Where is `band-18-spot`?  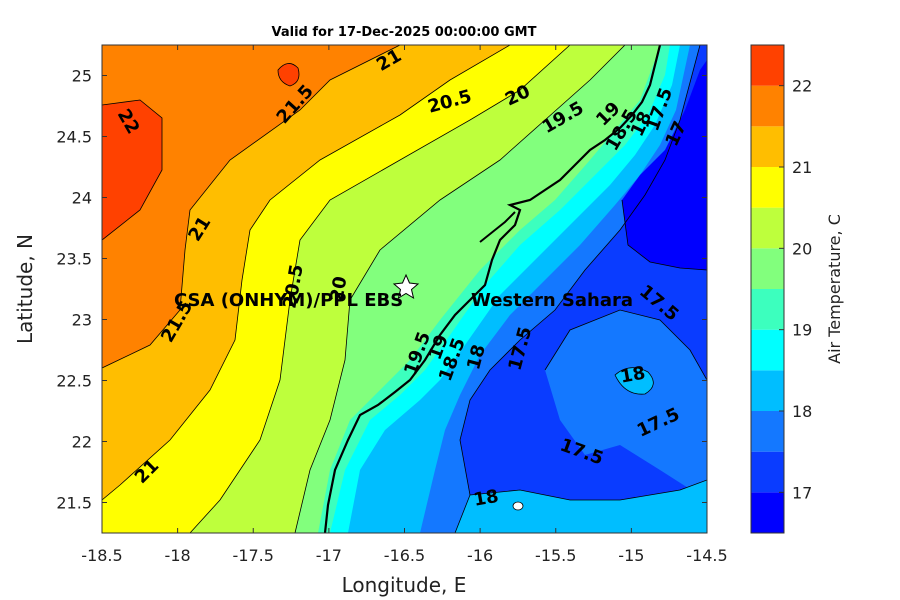 band-18-spot is located at coordinates (634, 381).